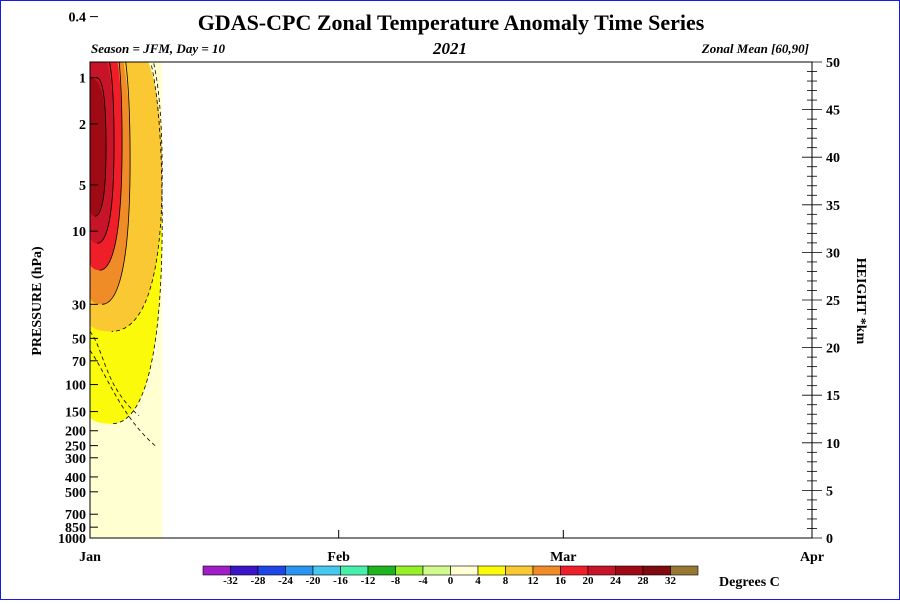 The height and width of the screenshot is (604, 900). I want to click on colorbar-tick-label: -8, so click(396, 581).